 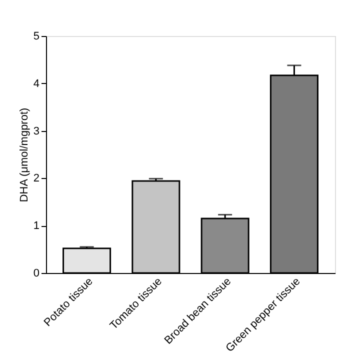 What do you see at coordinates (36, 36) in the screenshot?
I see `y-tick-label: 5` at bounding box center [36, 36].